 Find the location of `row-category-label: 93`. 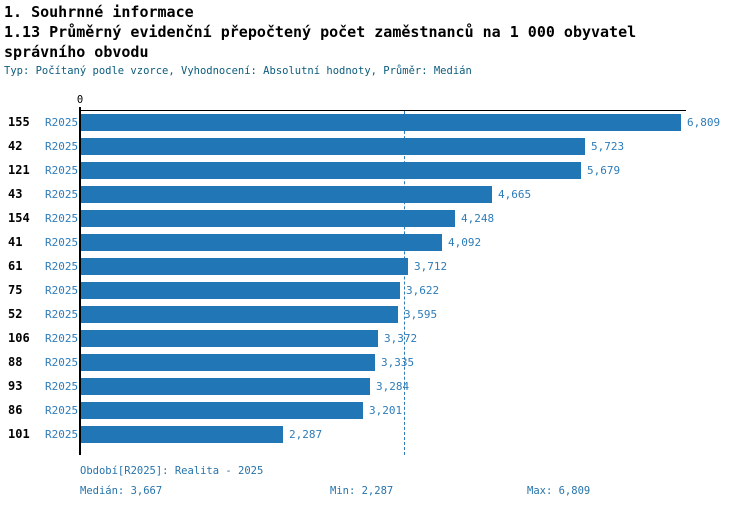

row-category-label: 93 is located at coordinates (15, 386).